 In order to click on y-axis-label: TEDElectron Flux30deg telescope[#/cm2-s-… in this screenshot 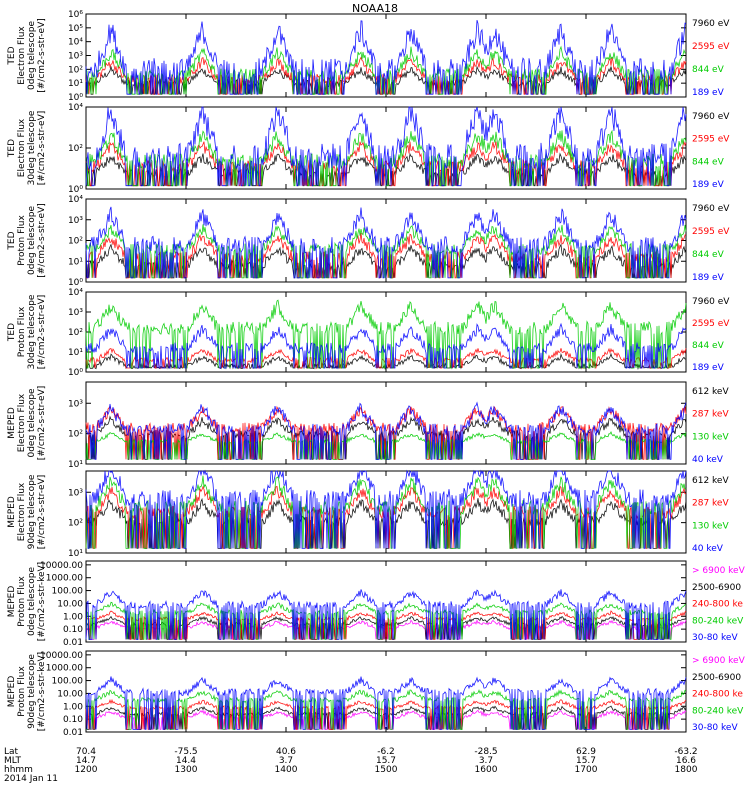, I will do `click(27, 147)`.